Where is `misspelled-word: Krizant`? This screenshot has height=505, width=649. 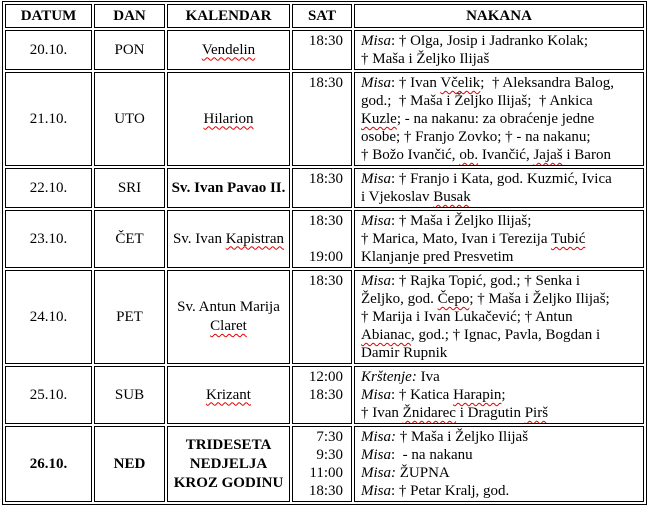
misspelled-word: Krizant is located at coordinates (228, 394).